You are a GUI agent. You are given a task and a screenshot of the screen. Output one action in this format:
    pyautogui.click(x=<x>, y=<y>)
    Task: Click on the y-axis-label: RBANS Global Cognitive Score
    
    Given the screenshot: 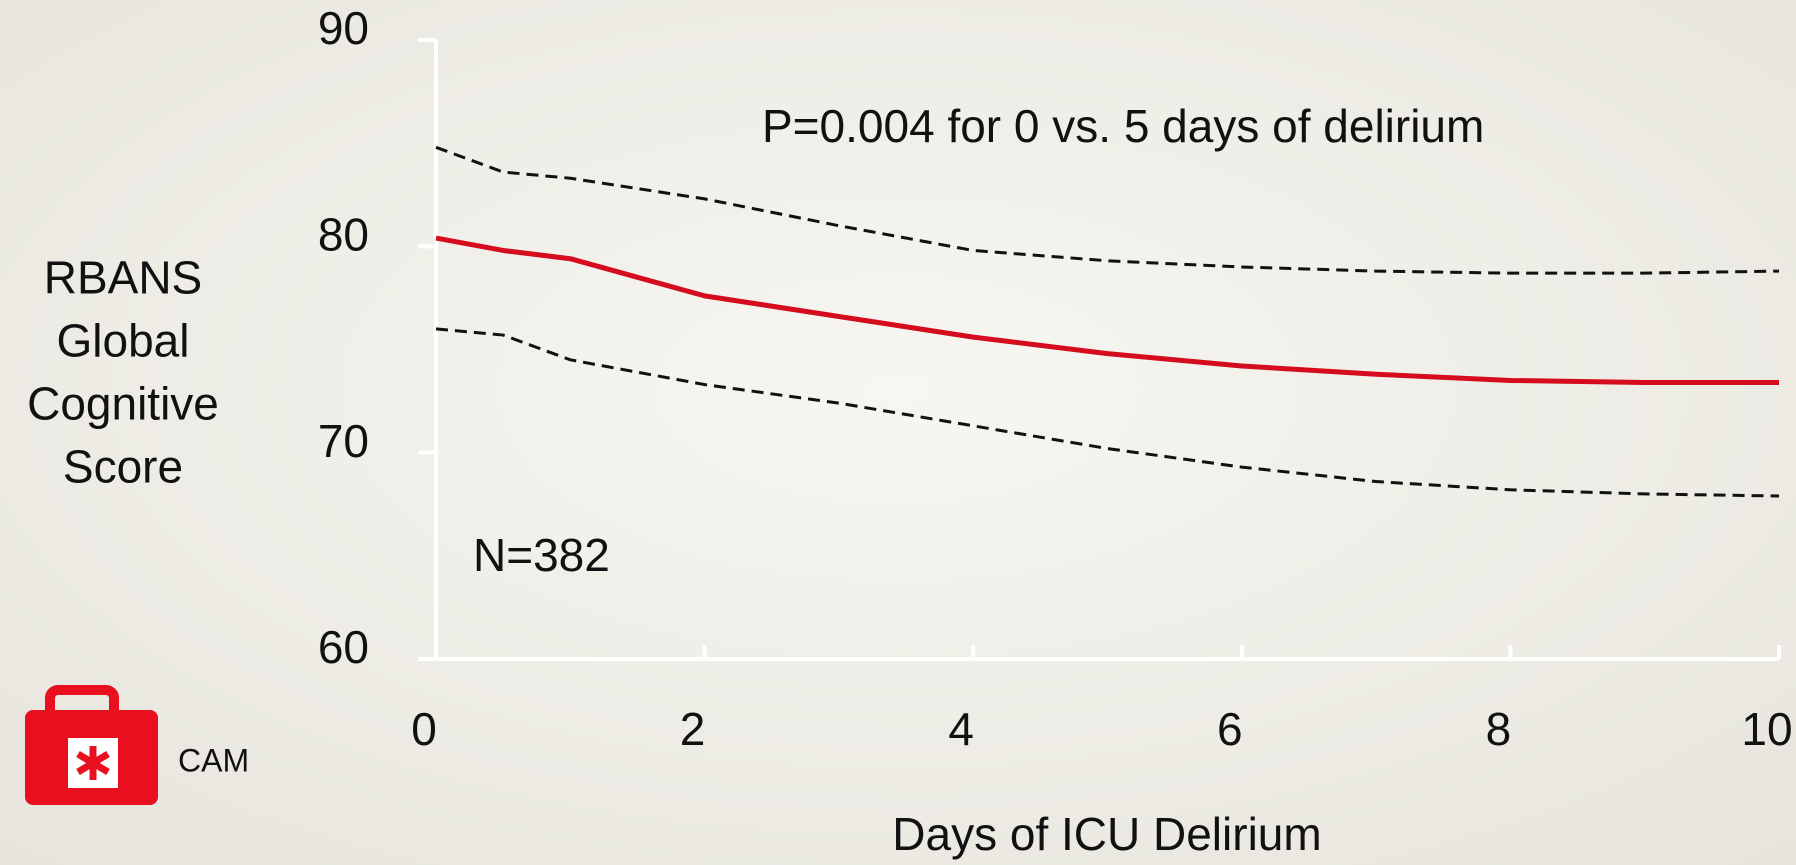 What is the action you would take?
    pyautogui.click(x=123, y=372)
    